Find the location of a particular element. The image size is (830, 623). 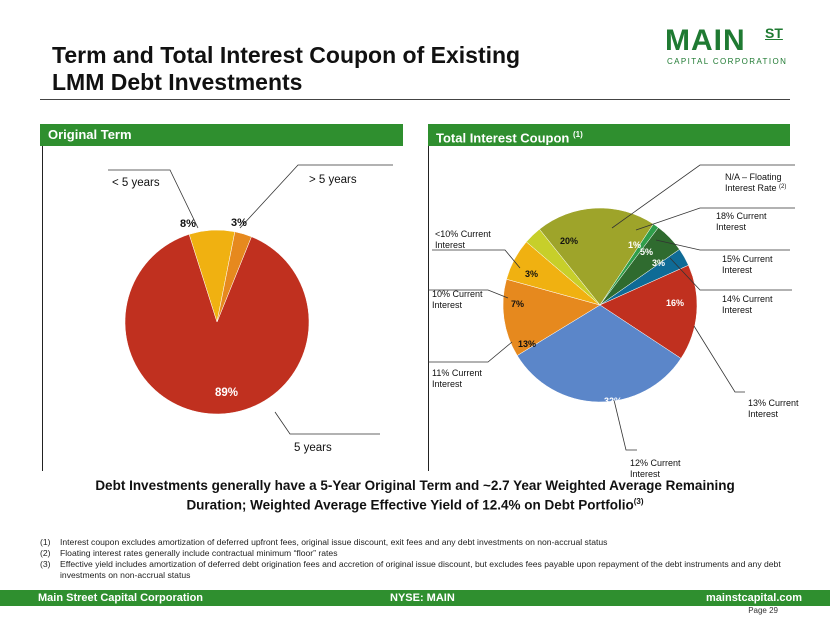

label-13-line2: Interest is located at coordinates (763, 414).